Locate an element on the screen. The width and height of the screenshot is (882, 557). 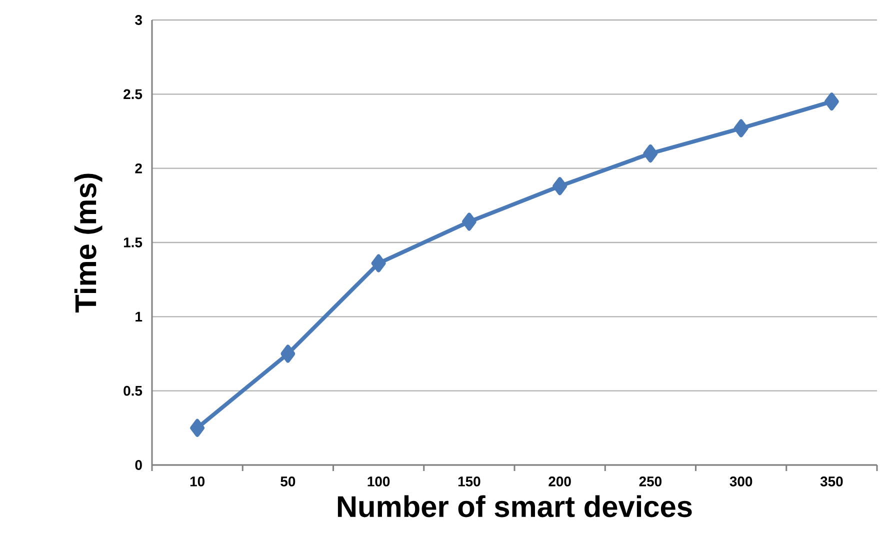
x-tick-label: 150 is located at coordinates (469, 481).